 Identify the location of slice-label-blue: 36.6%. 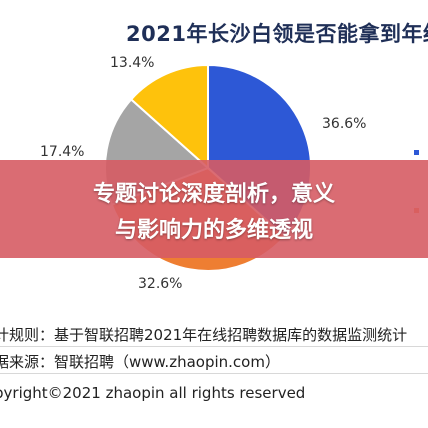
(344, 124).